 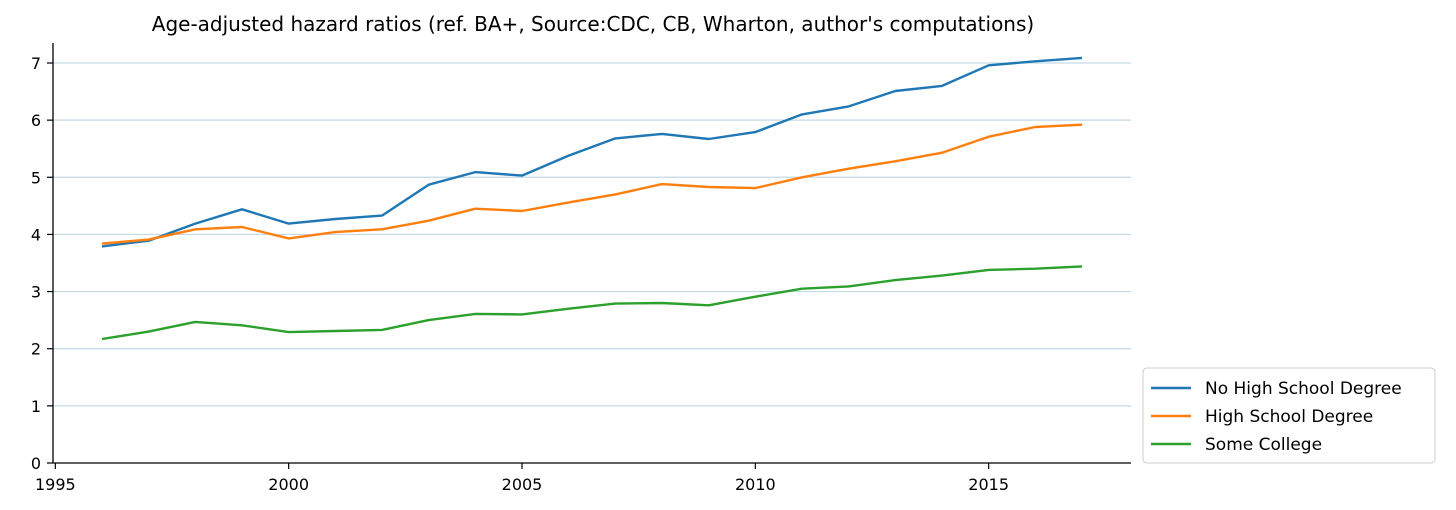 I want to click on x-tick-label-2015: 2015, so click(x=988, y=484).